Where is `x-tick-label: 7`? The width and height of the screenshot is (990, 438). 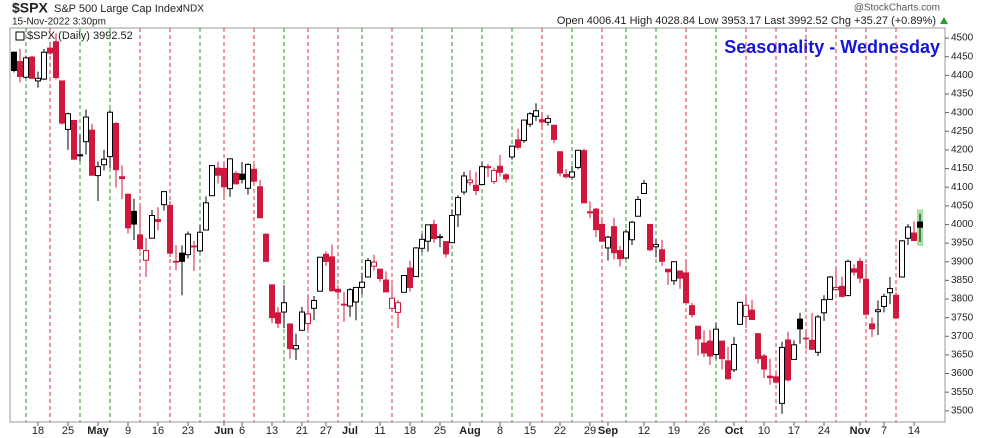 x-tick-label: 7 is located at coordinates (884, 431).